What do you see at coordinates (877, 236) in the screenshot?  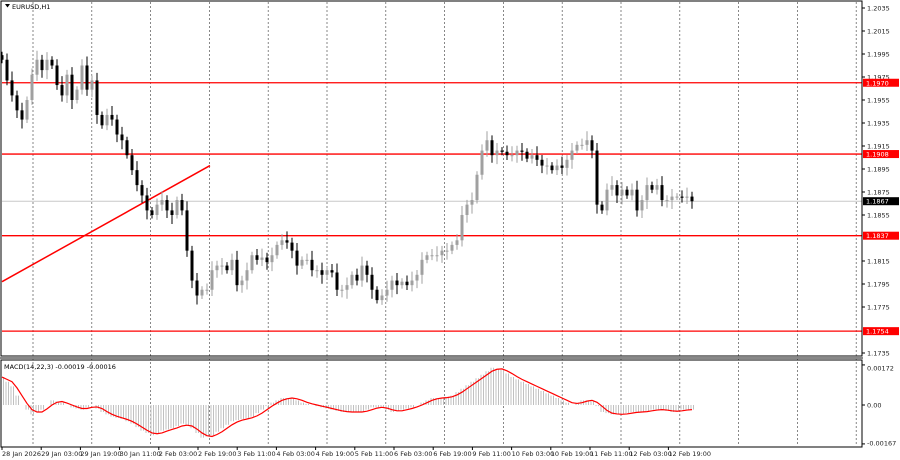 I see `price-tag-label: 1.1837` at bounding box center [877, 236].